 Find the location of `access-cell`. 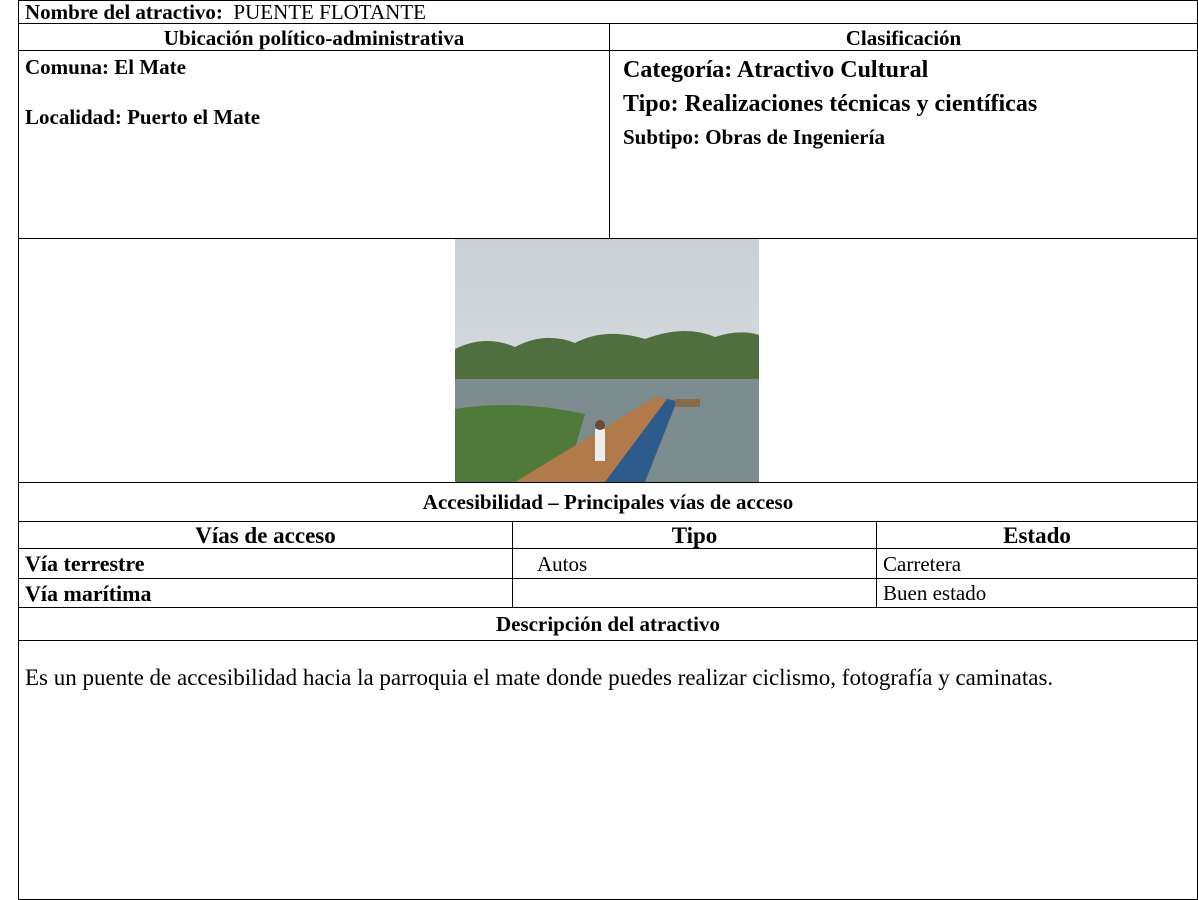

access-cell is located at coordinates (694, 593).